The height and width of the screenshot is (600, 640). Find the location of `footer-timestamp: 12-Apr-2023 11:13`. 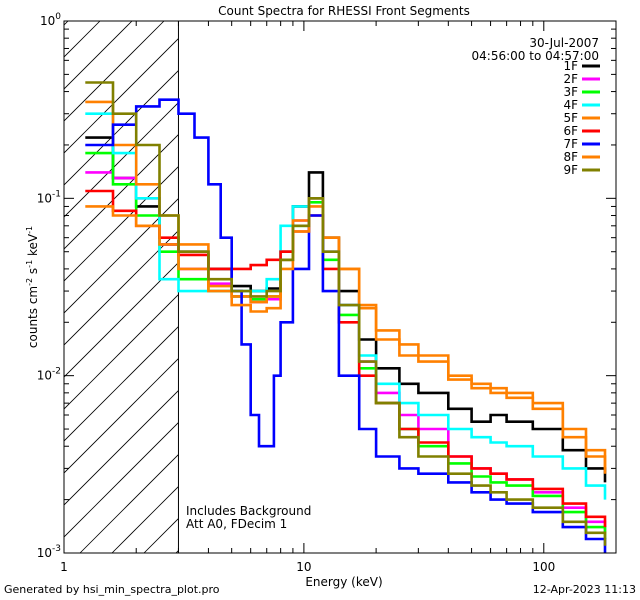

footer-timestamp: 12-Apr-2023 11:13 is located at coordinates (584, 589).